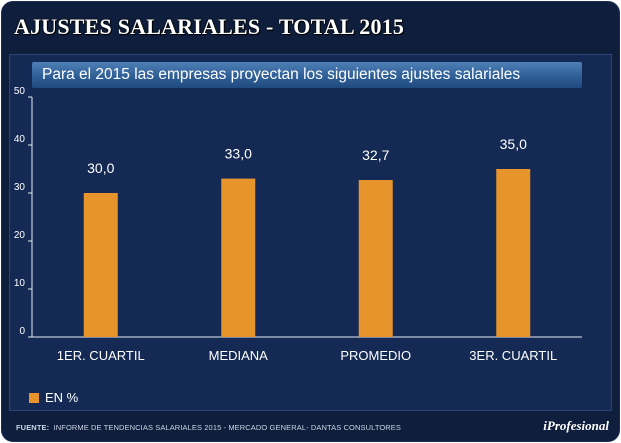 Image resolution: width=621 pixels, height=443 pixels. Describe the element at coordinates (576, 425) in the screenshot. I see `iprofesional-logo: iProfesional` at that location.